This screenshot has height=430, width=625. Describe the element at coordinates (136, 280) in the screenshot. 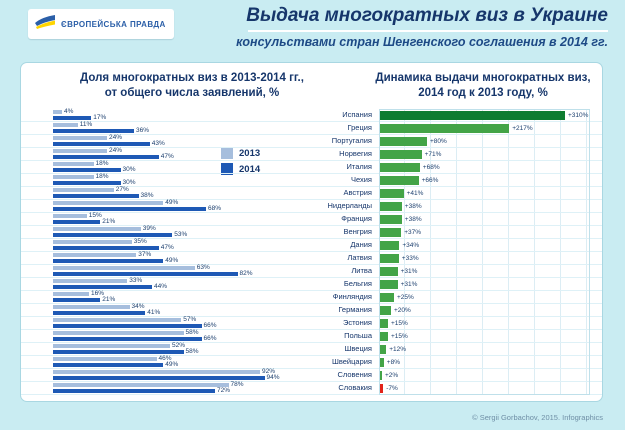

I see `share-value-label: 33%` at that location.